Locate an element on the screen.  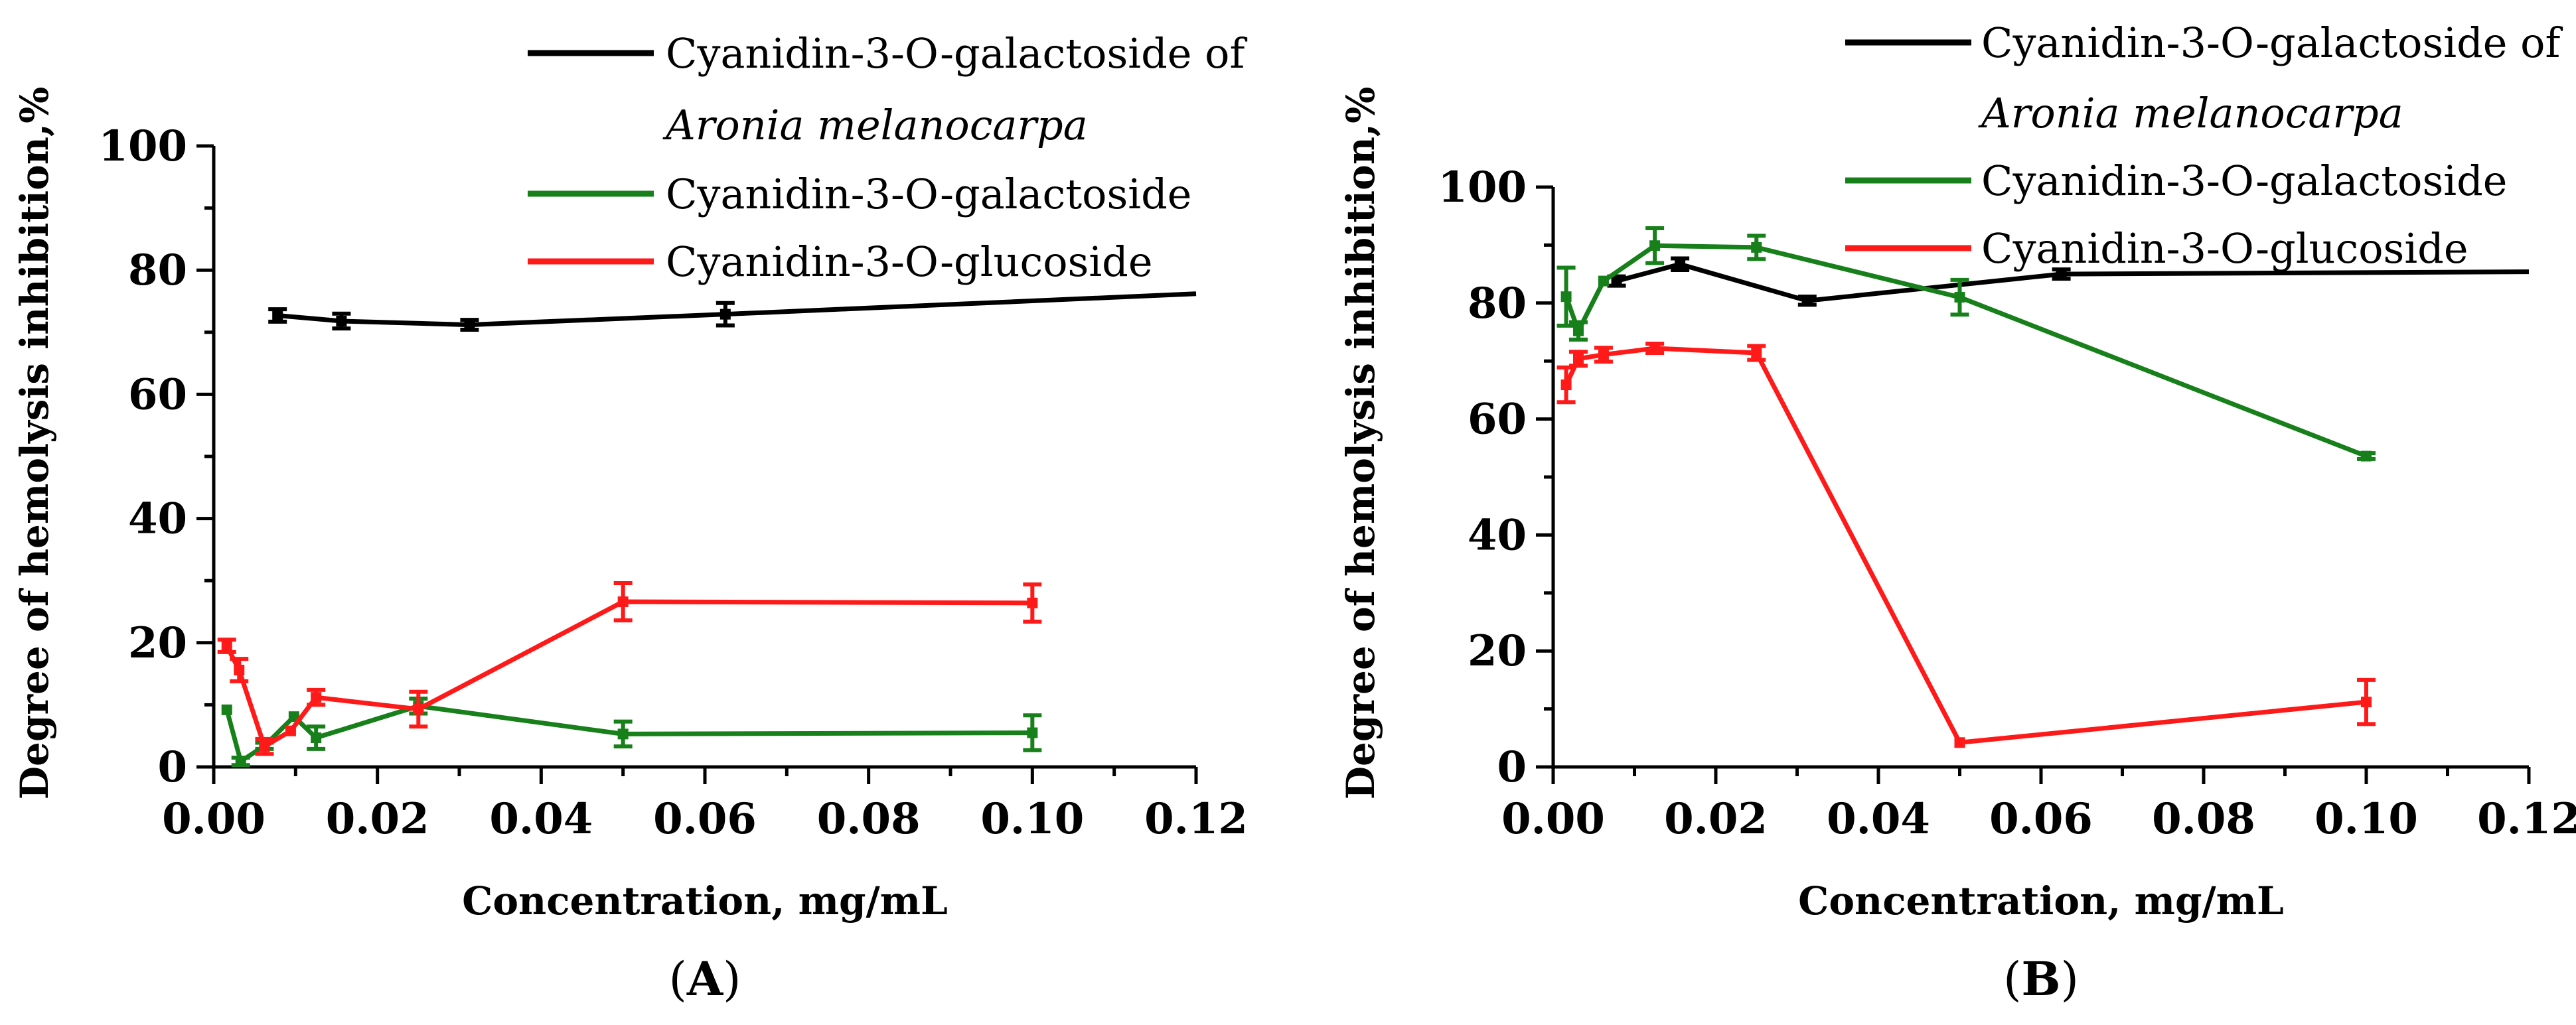
panel-label: (B) is located at coordinates (2041, 978).